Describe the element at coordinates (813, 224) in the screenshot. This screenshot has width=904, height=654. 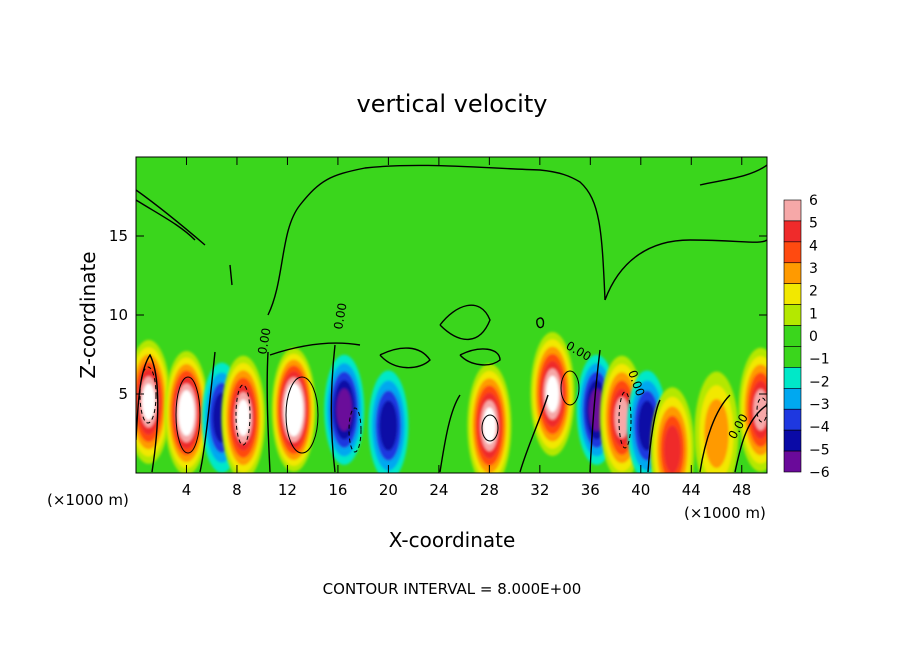
I see `colorbar-label: 5` at that location.